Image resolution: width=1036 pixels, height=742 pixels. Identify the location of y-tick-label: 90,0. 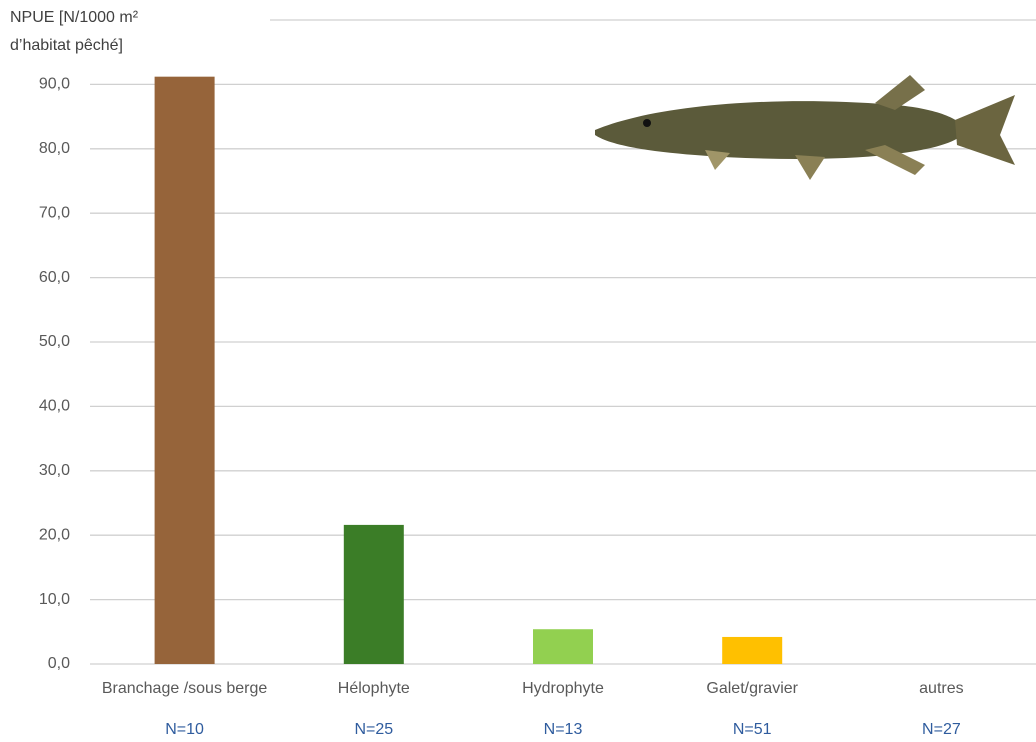
(54, 84).